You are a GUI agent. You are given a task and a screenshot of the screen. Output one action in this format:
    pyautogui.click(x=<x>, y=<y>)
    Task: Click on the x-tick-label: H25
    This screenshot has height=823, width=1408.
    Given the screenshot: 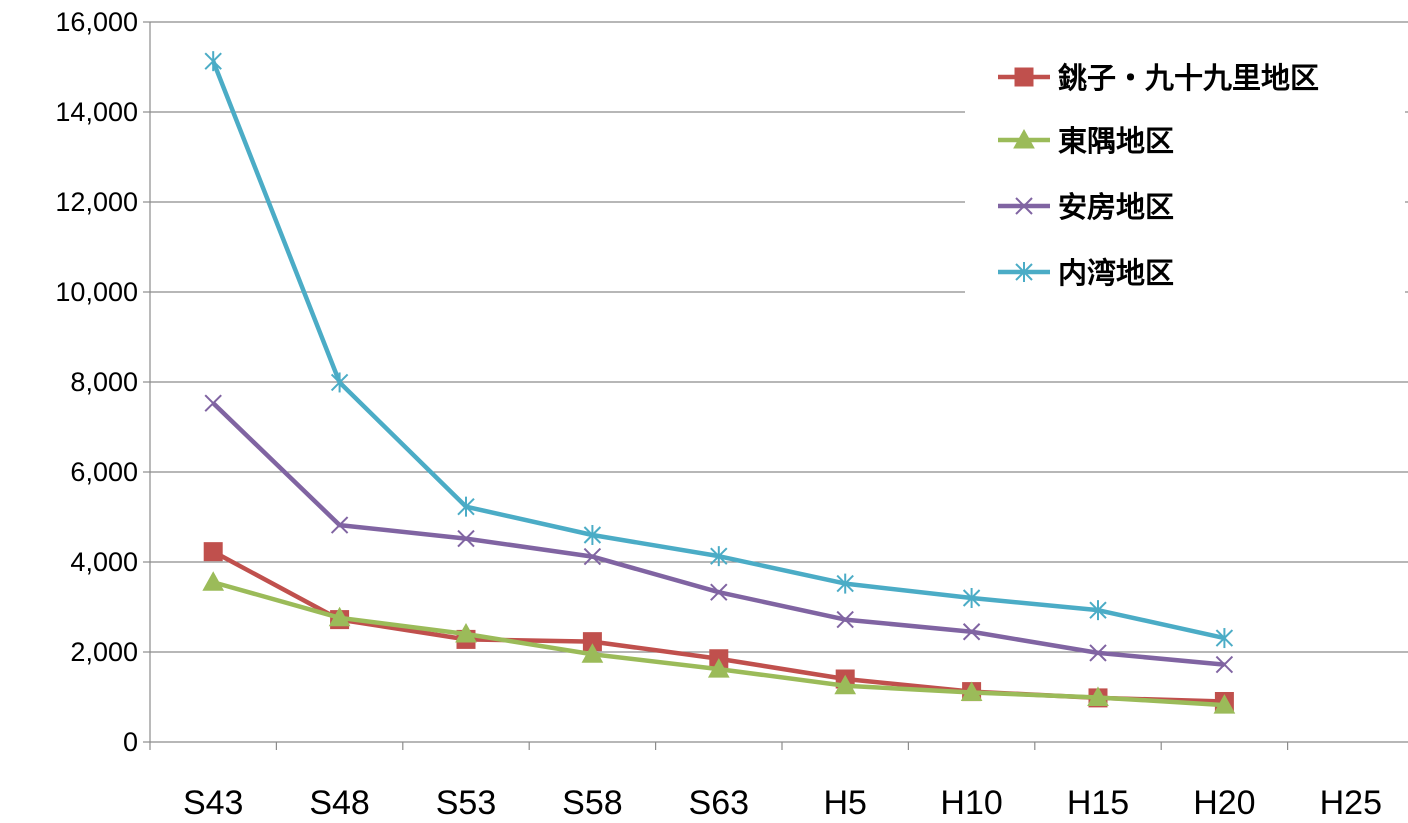 What is the action you would take?
    pyautogui.click(x=1351, y=803)
    